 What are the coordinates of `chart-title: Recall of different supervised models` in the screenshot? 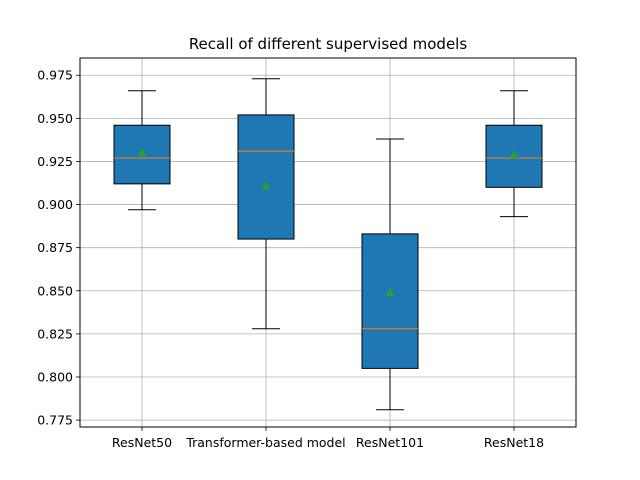 It's located at (328, 44).